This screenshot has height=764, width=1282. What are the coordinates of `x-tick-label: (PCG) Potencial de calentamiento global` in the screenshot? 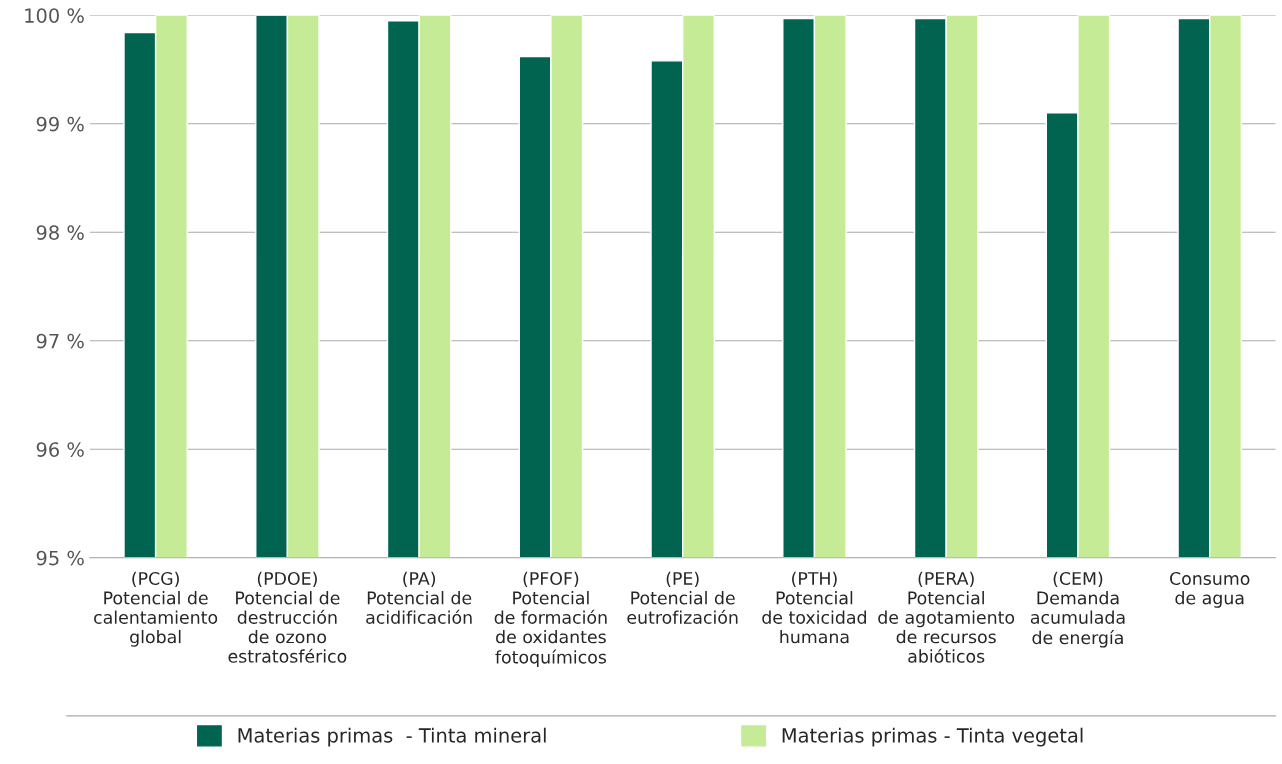 It's located at (156, 609).